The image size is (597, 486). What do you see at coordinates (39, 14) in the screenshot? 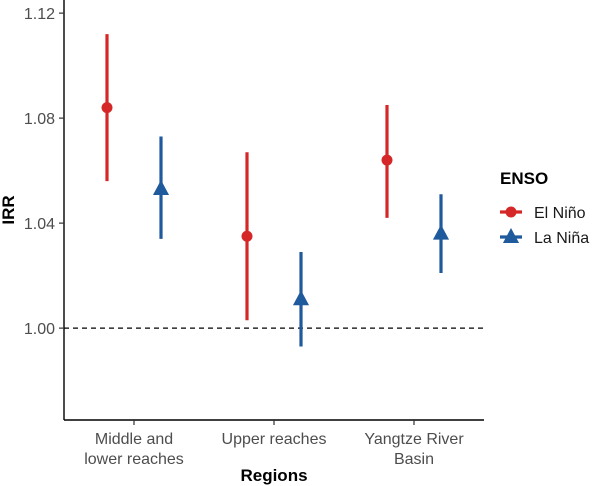
I see `y-tick-label: 1.12` at bounding box center [39, 14].